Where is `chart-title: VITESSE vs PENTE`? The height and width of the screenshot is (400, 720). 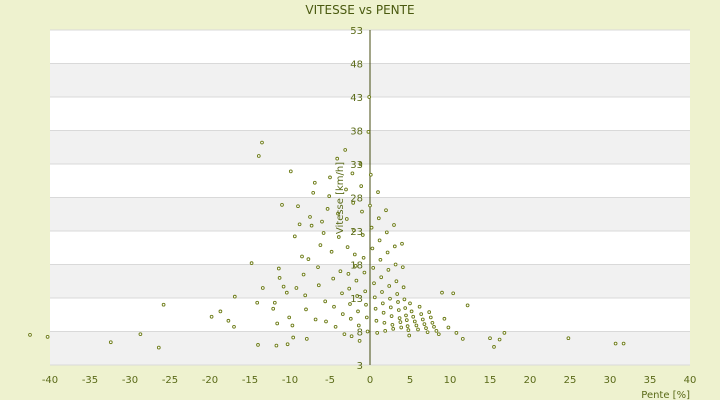
chart-title: VITESSE vs PENTE is located at coordinates (359, 10).